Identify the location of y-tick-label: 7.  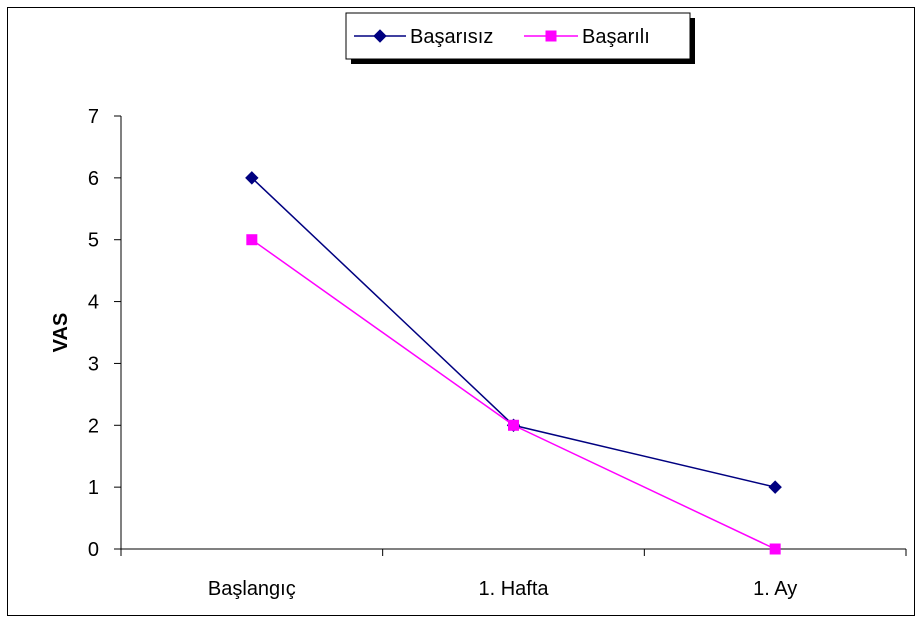
(93, 117).